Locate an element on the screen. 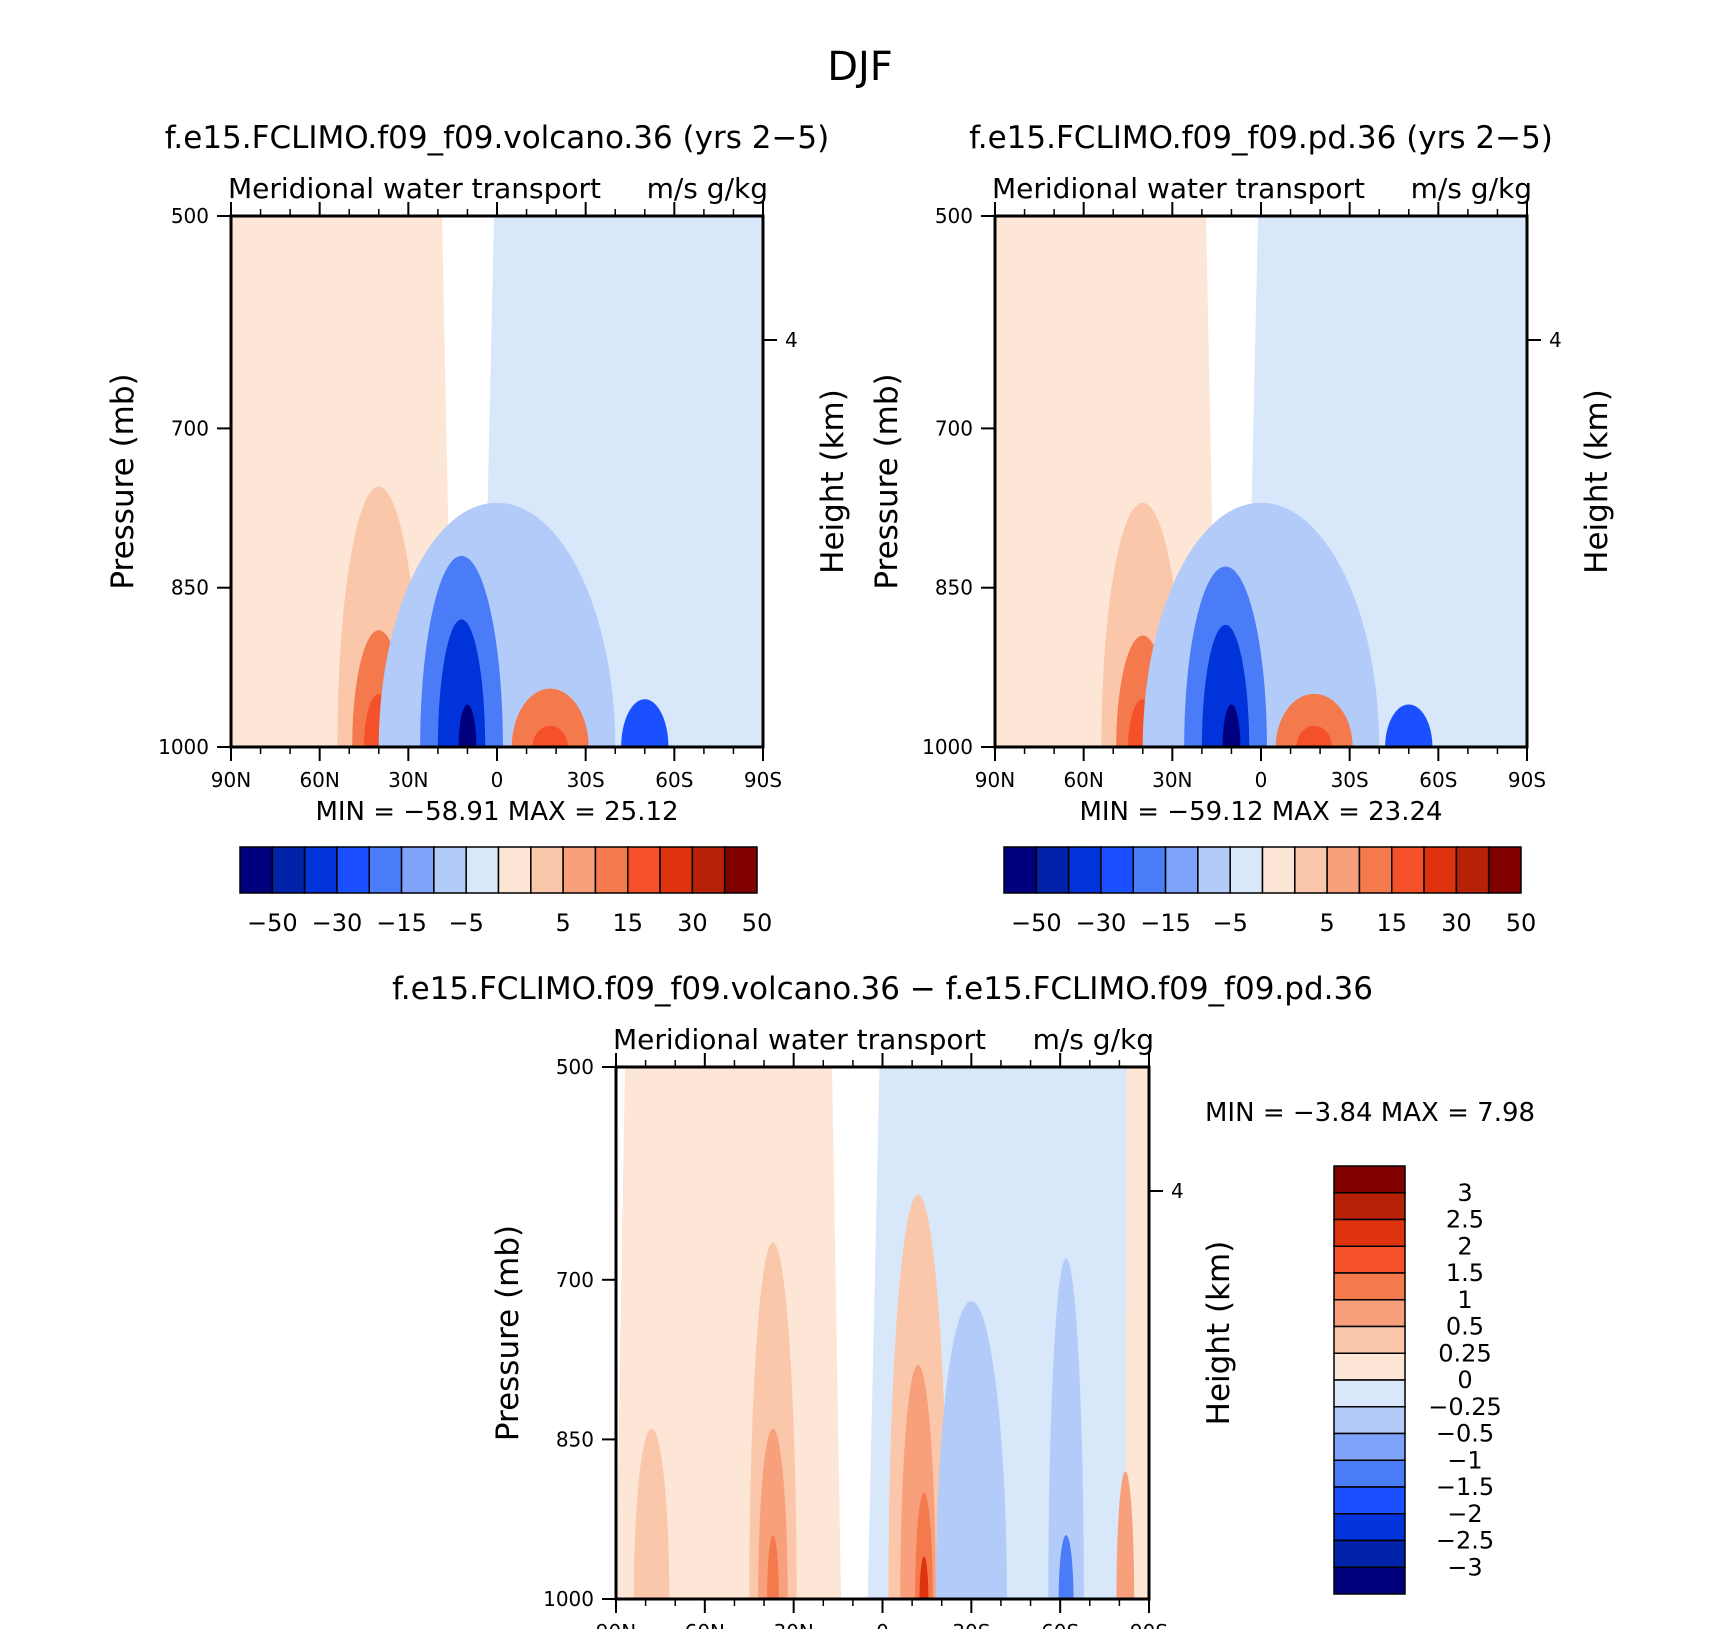  colorbar-label: 2.5 is located at coordinates (1465, 1220).